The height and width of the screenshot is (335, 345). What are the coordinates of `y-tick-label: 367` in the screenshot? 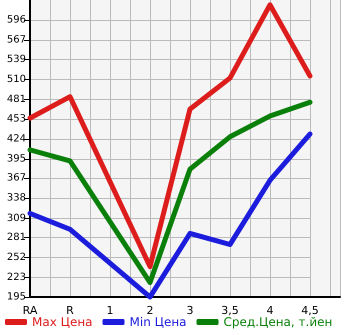 It's located at (16, 178).